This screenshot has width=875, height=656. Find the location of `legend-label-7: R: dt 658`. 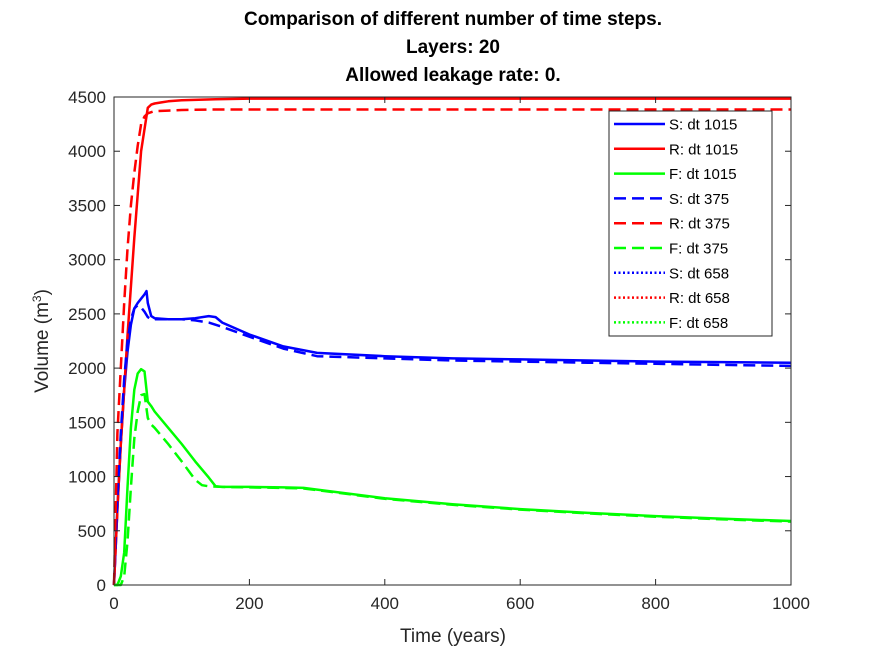

legend-label-7: R: dt 658 is located at coordinates (699, 298).